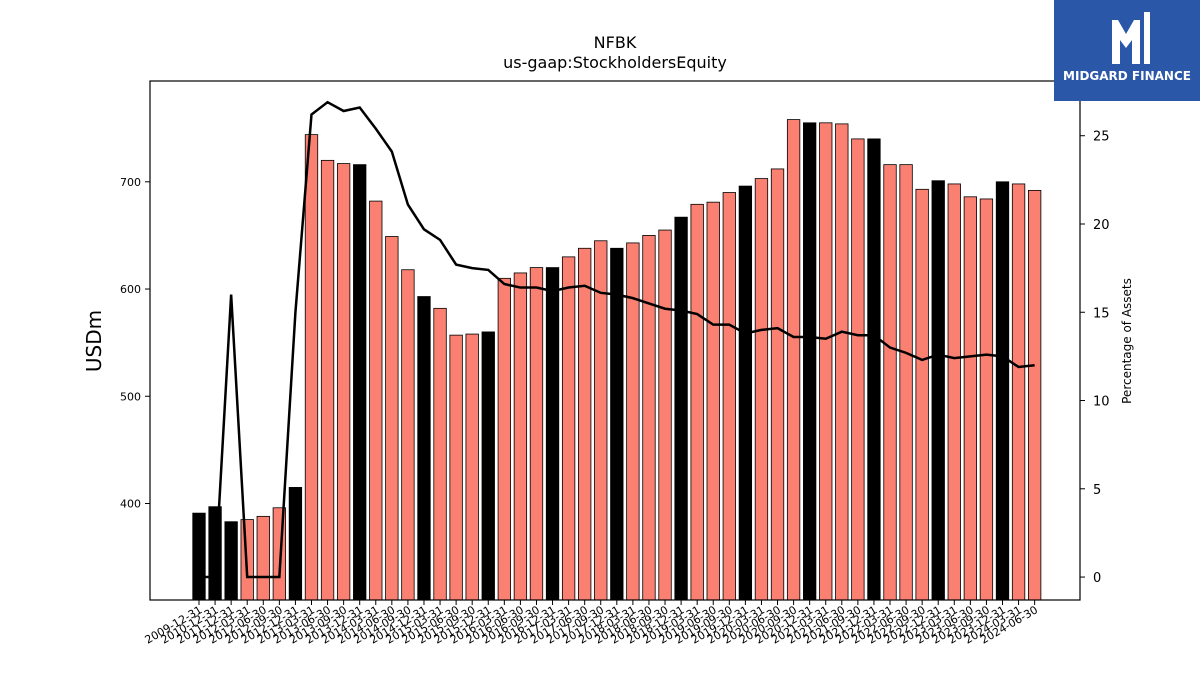 The height and width of the screenshot is (675, 1200). Describe the element at coordinates (1127, 76) in the screenshot. I see `logo-text: MIDGARD FINANCE` at that location.